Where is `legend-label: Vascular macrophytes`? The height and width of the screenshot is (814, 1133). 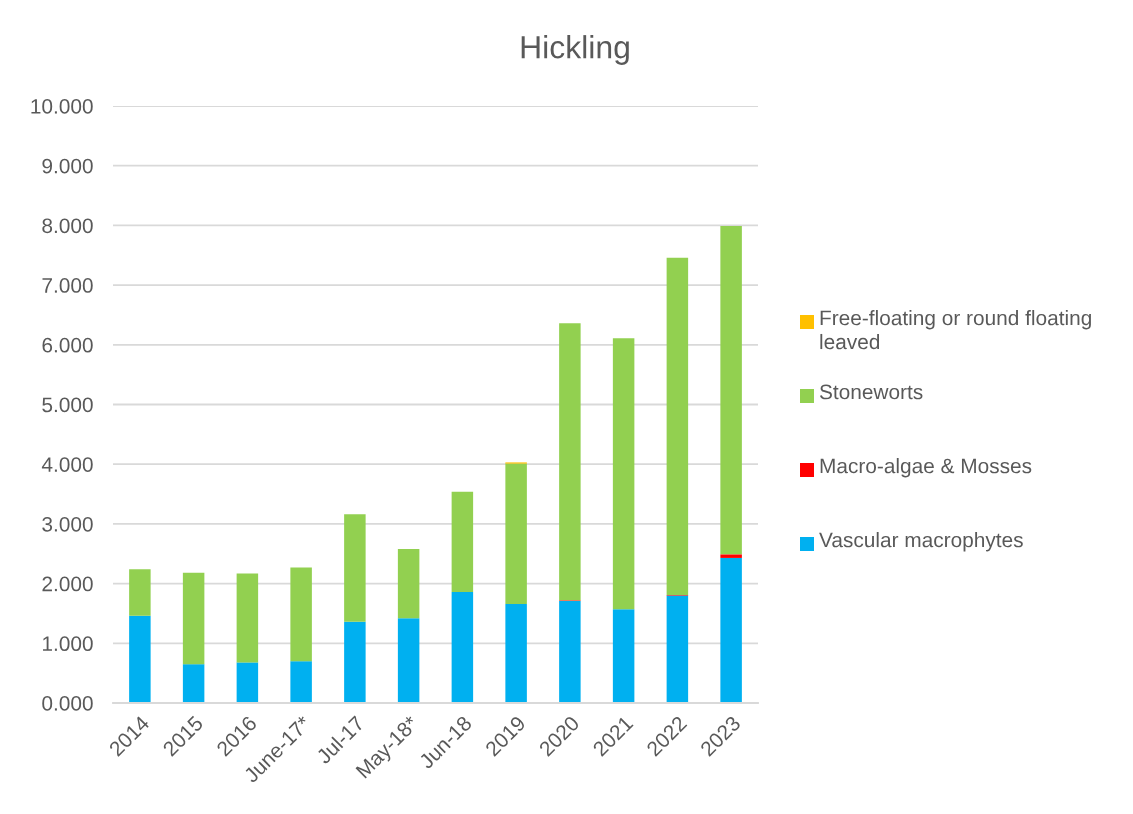
legend-label: Vascular macrophytes is located at coordinates (921, 542).